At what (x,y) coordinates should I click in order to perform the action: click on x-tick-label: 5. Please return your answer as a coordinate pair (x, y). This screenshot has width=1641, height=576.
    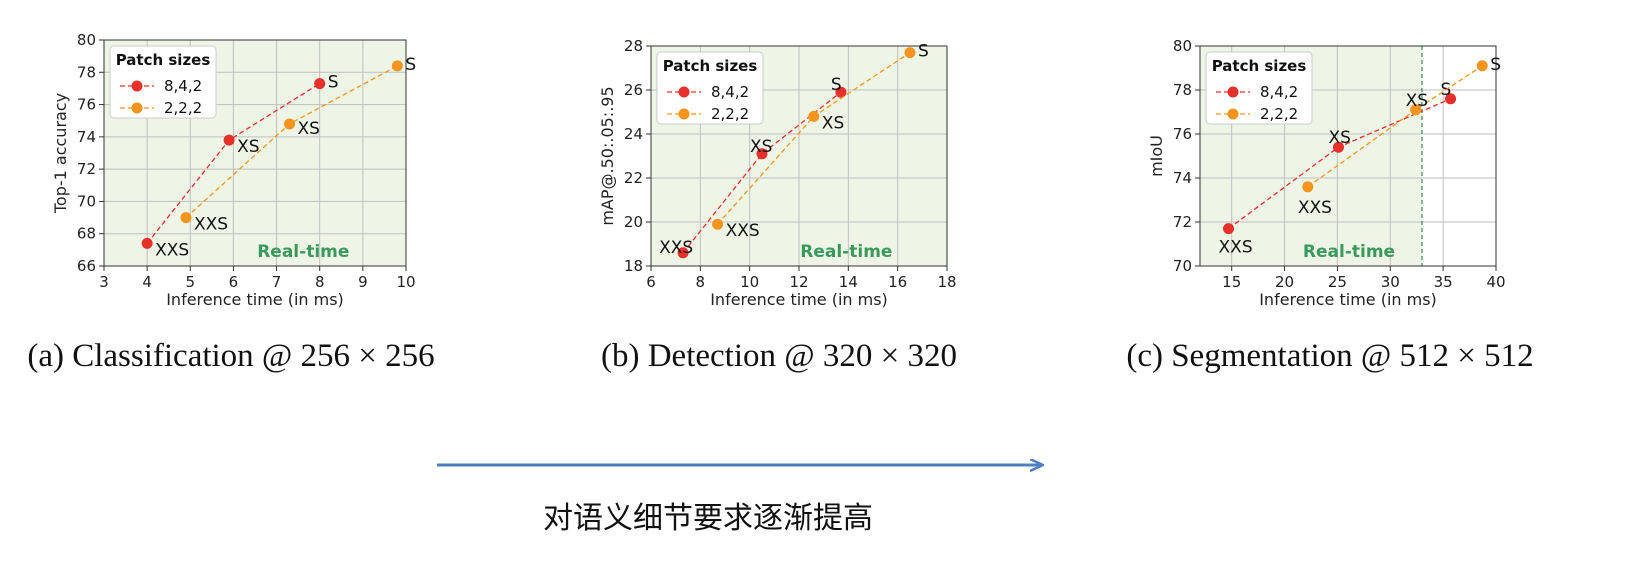
    Looking at the image, I should click on (191, 282).